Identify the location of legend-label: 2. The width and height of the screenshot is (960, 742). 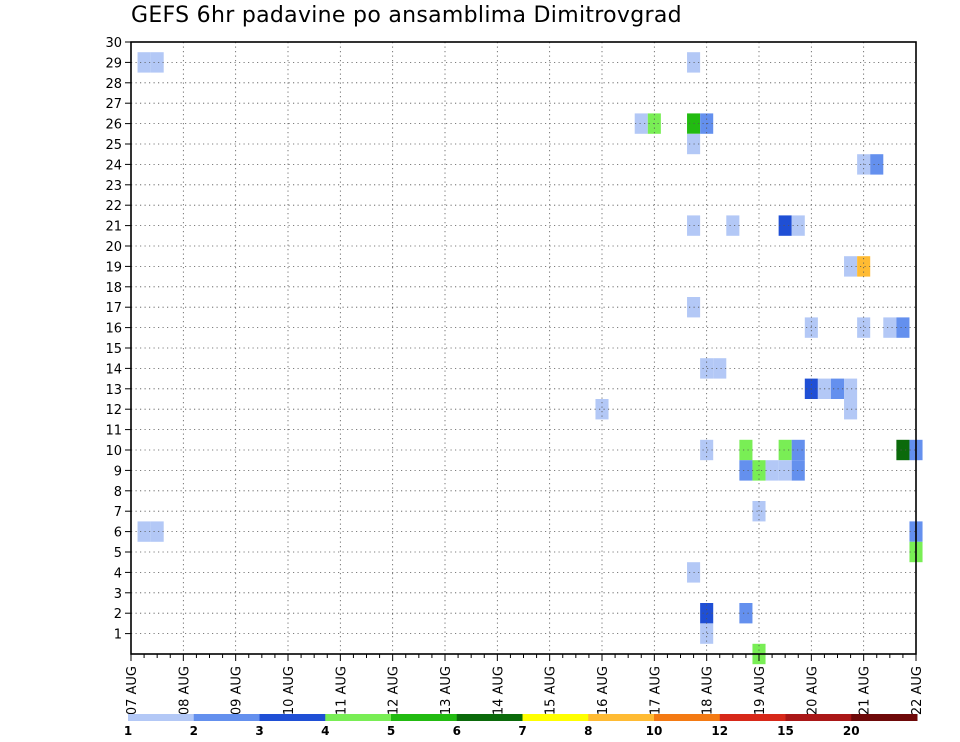
(194, 731).